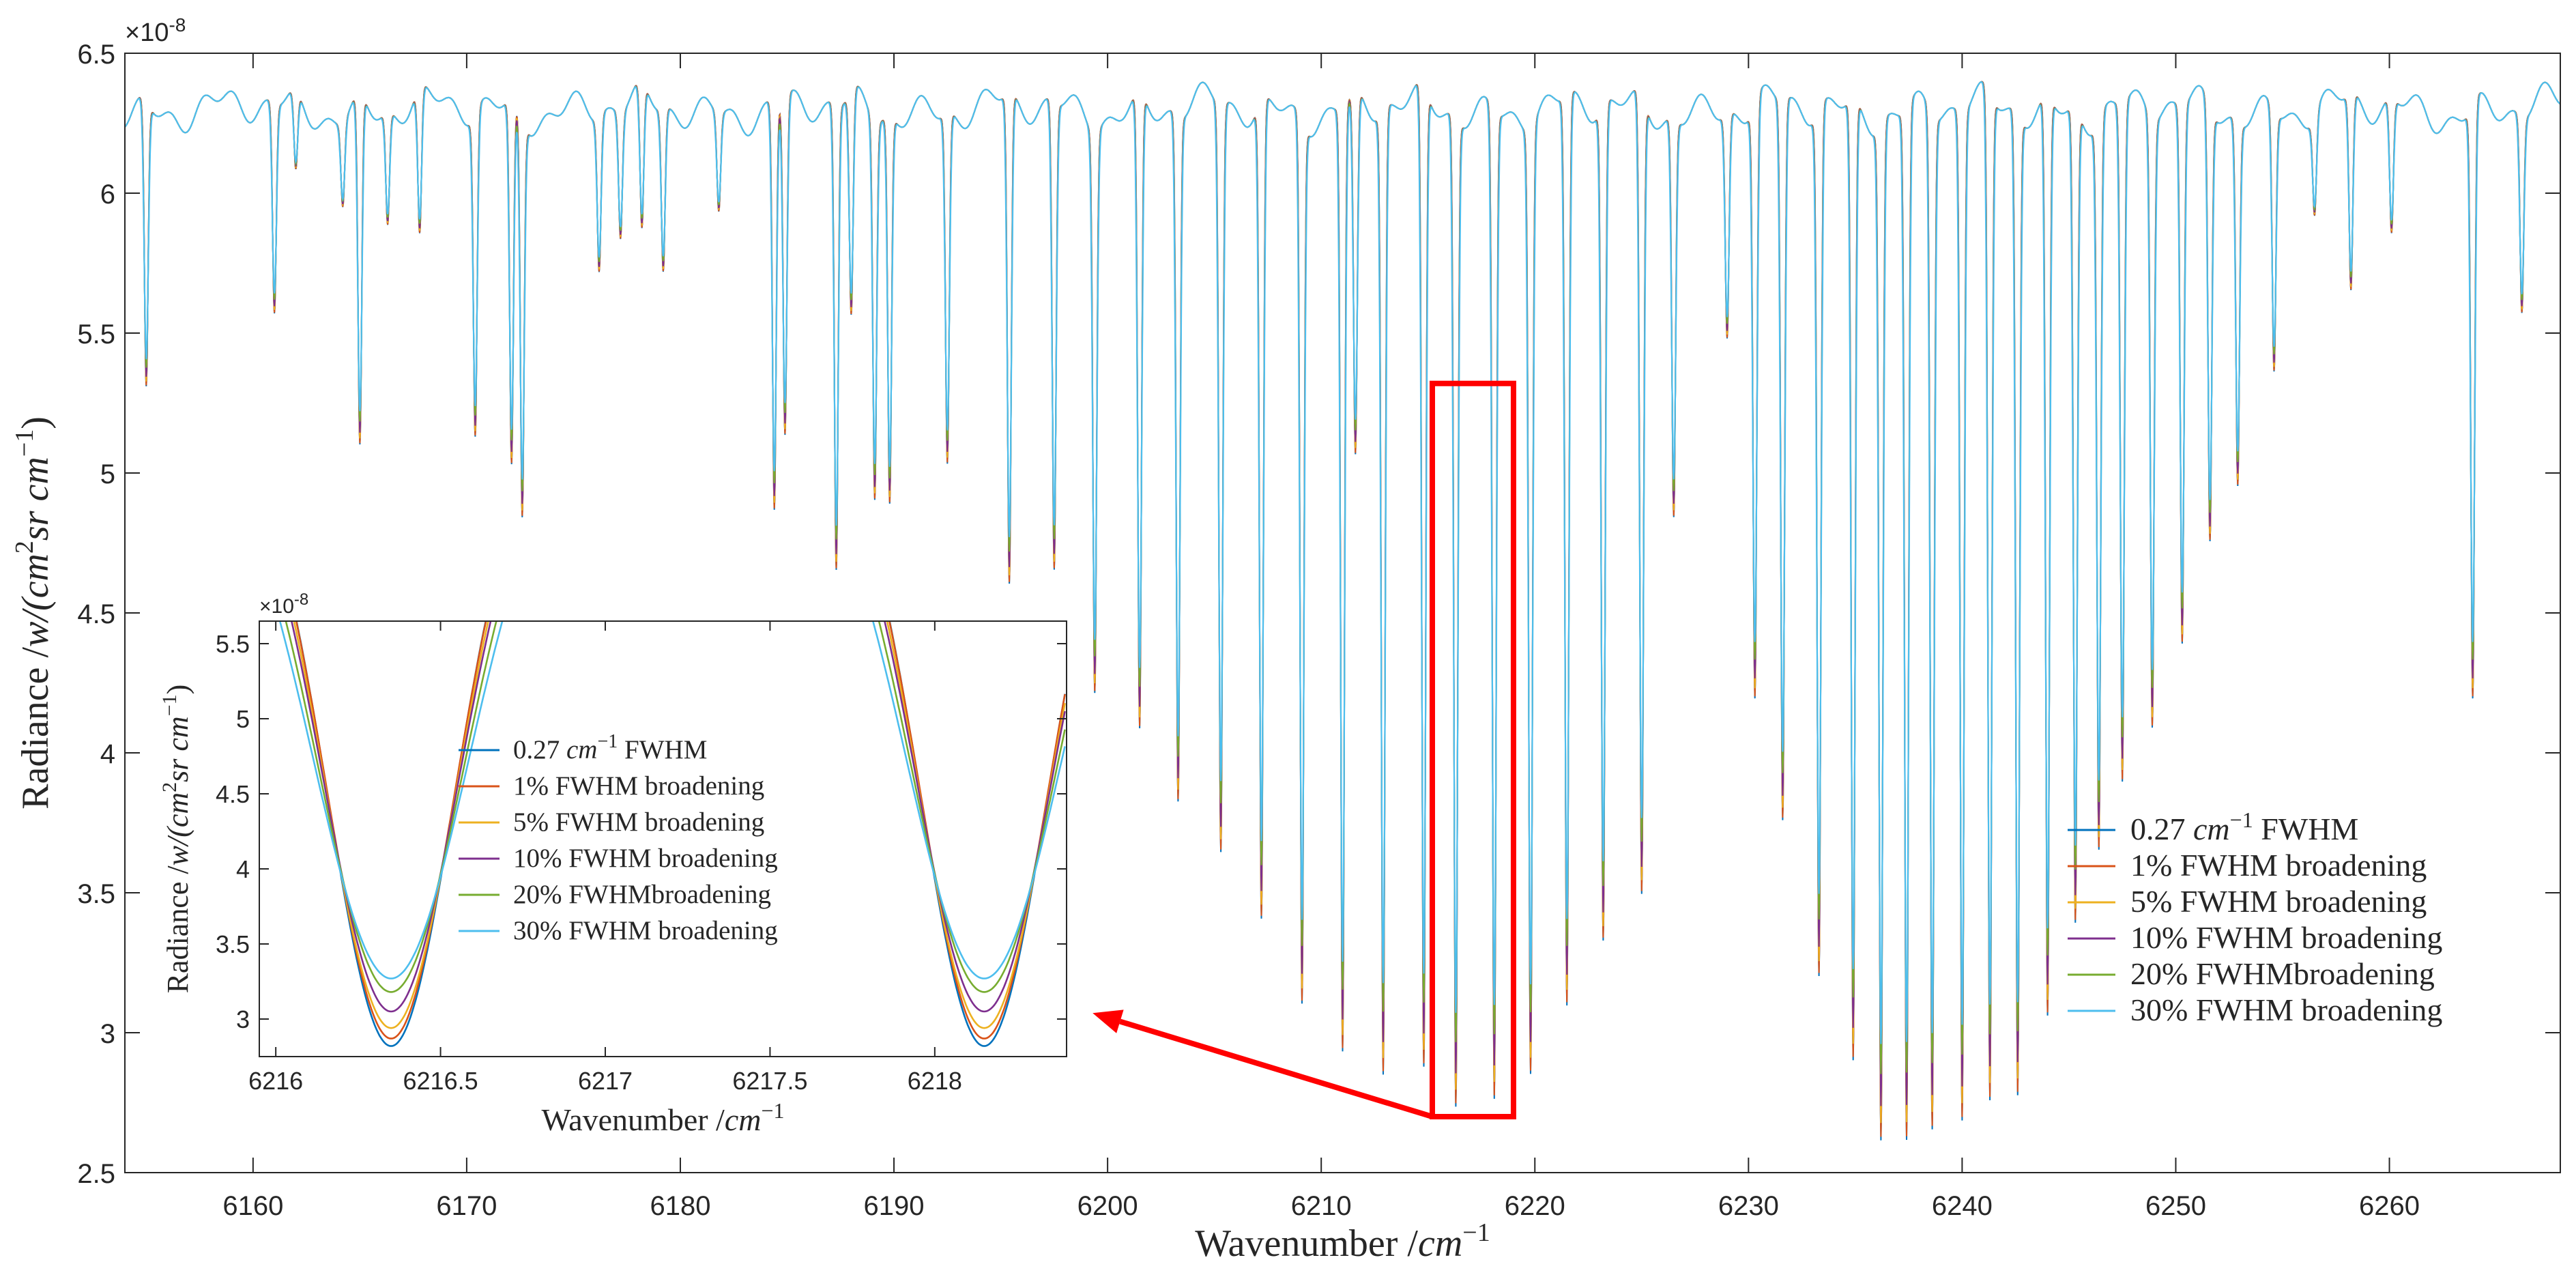 This screenshot has height=1275, width=2576. Describe the element at coordinates (2278, 901) in the screenshot. I see `main-legend-label-2: 5% FWHM broadening` at that location.